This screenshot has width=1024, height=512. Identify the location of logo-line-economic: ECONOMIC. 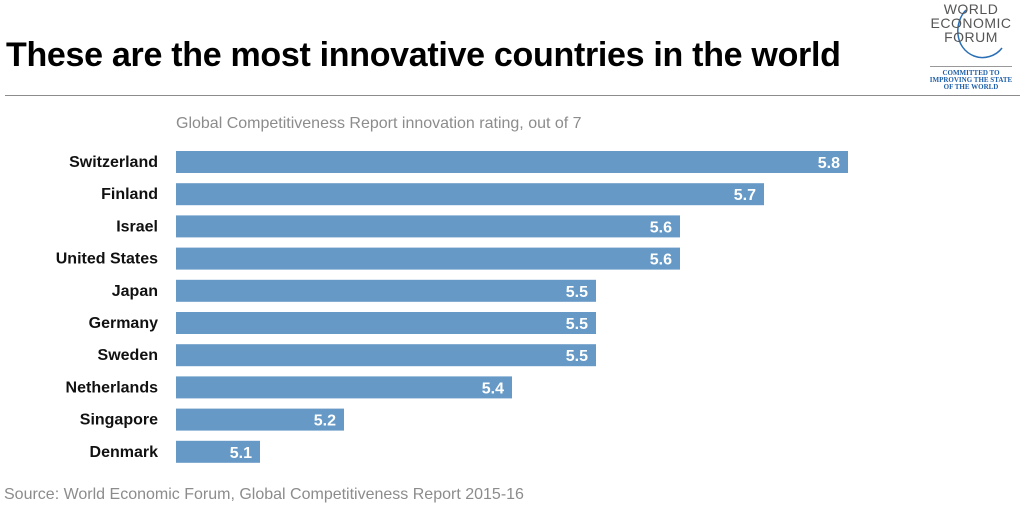
(971, 23).